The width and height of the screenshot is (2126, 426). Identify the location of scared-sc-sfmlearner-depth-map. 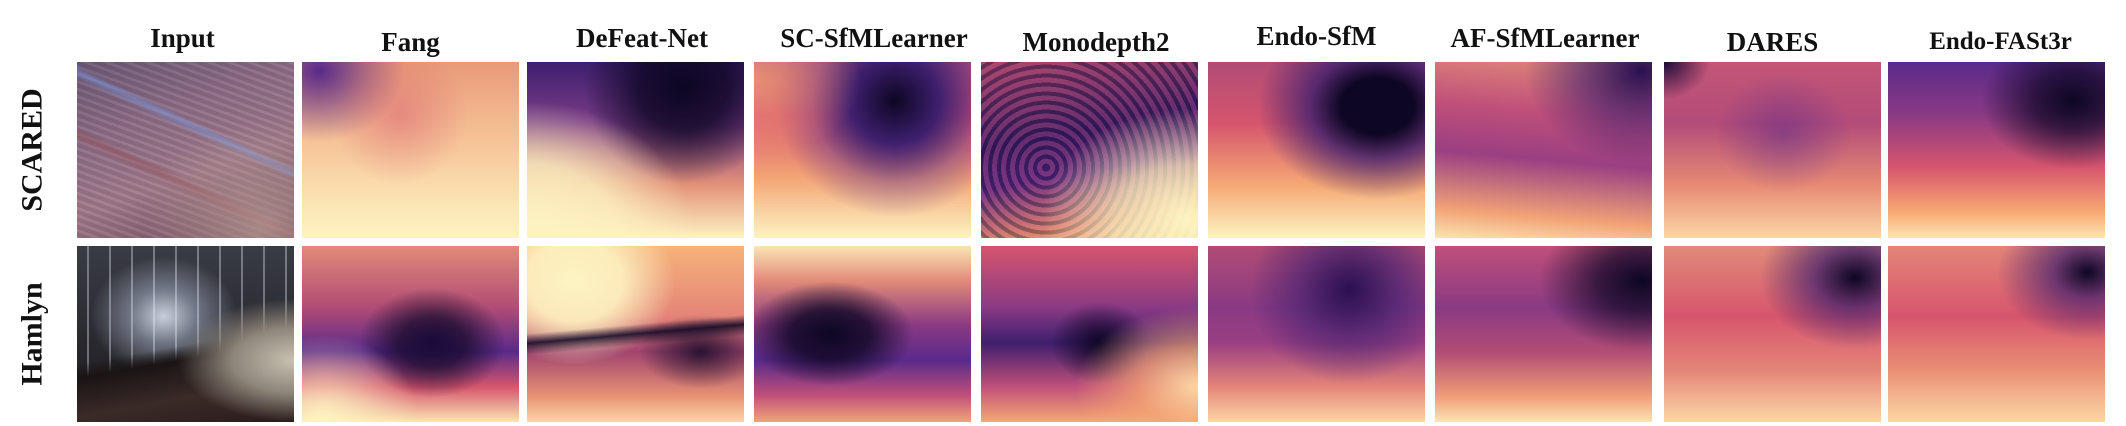
(862, 150).